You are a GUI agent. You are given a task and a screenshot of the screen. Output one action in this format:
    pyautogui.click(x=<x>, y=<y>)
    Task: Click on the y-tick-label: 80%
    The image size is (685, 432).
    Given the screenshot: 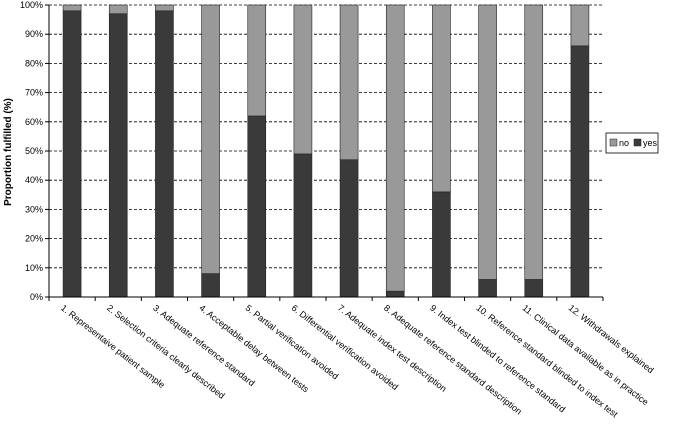 What is the action you would take?
    pyautogui.click(x=34, y=63)
    